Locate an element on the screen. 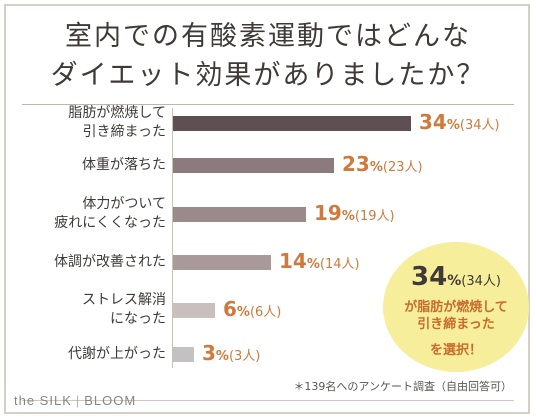  category-label: 体調が改善された is located at coordinates (110, 262).